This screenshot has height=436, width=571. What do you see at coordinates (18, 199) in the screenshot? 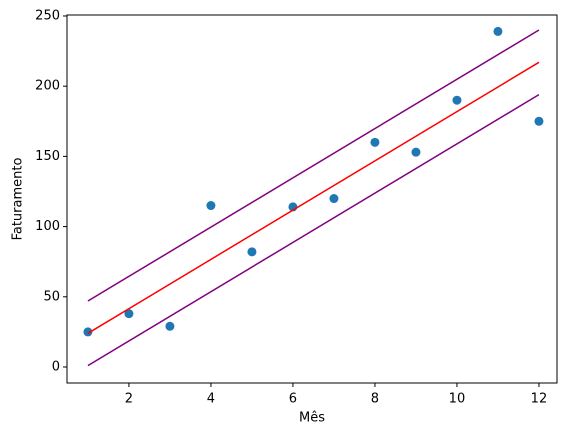
I see `y-axis-label: Faturamento` at bounding box center [18, 199].